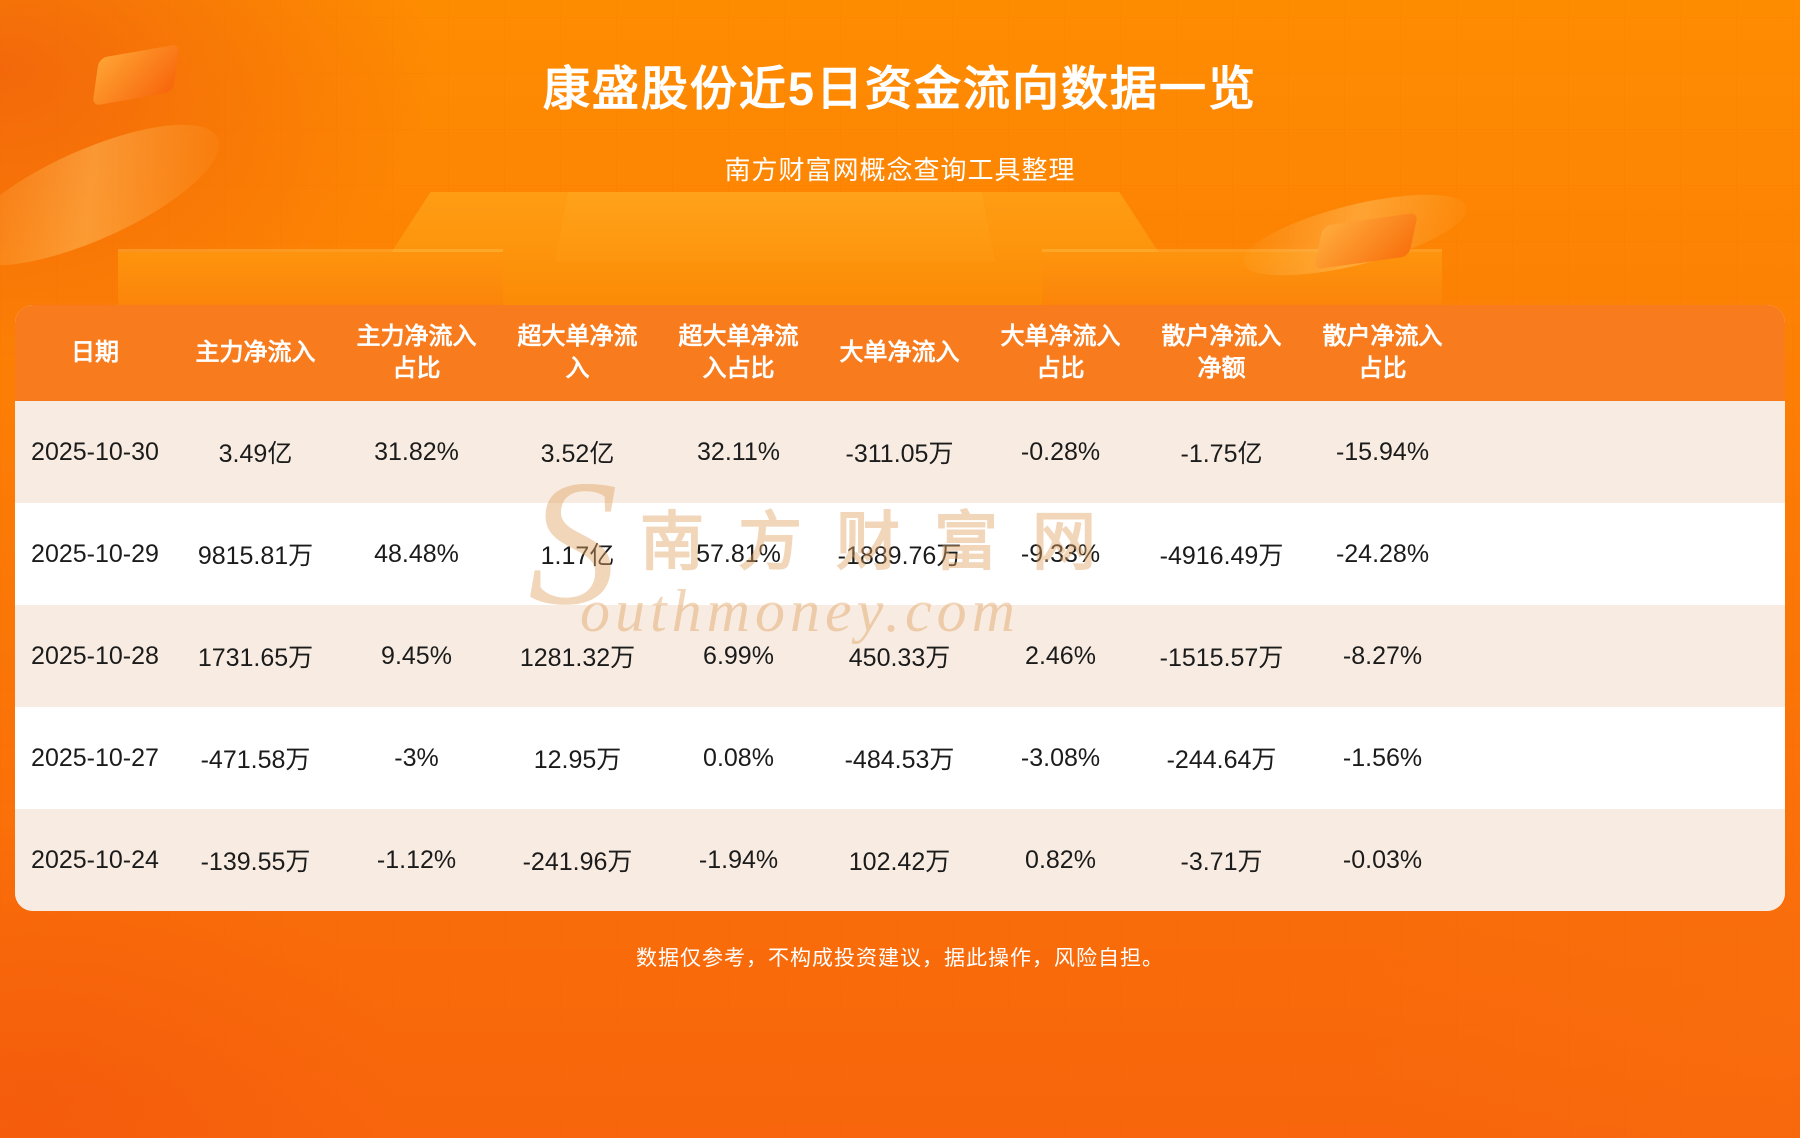  What do you see at coordinates (416, 451) in the screenshot?
I see `cell-main-net-inflow-pct: 31.82%` at bounding box center [416, 451].